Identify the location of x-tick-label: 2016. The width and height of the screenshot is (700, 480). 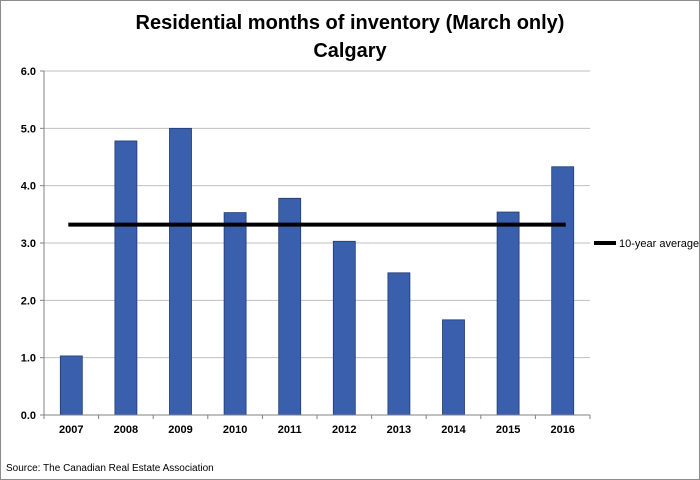
(562, 430).